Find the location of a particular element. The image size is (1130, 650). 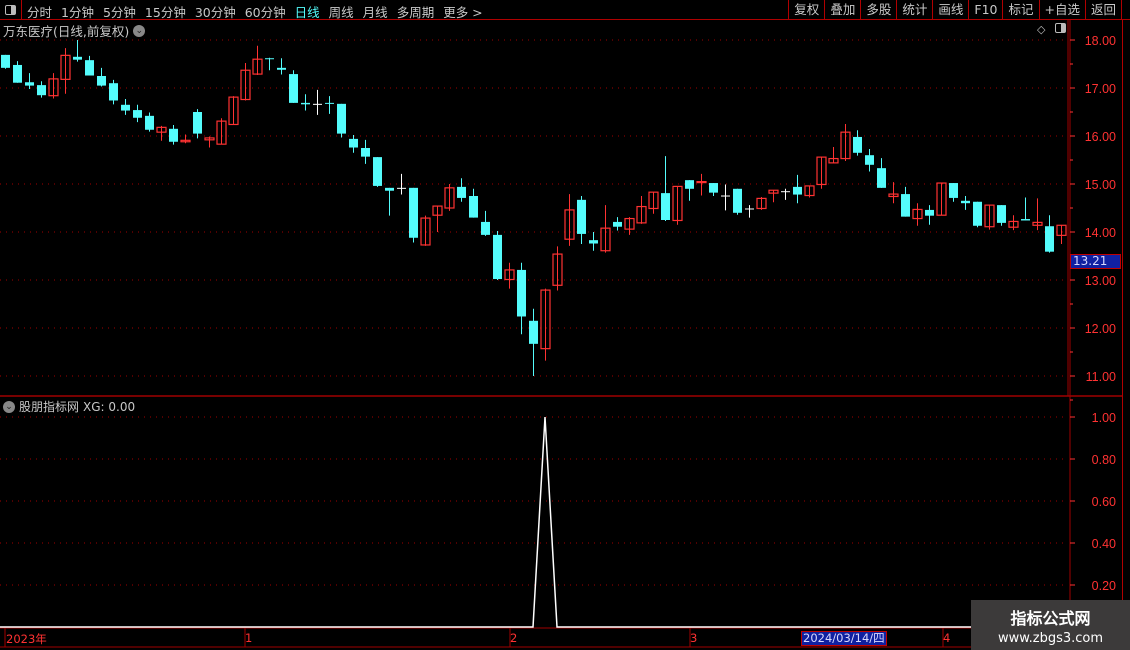

period-tab: 60分钟 is located at coordinates (265, 12).